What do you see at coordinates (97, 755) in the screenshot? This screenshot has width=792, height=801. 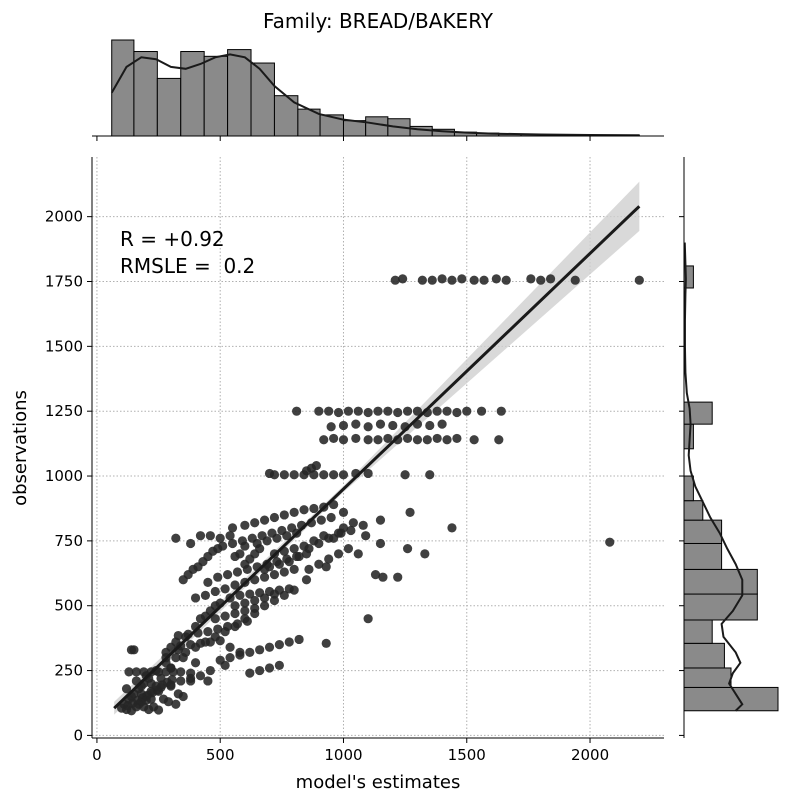 I see `x-tick-label: 0` at bounding box center [97, 755].